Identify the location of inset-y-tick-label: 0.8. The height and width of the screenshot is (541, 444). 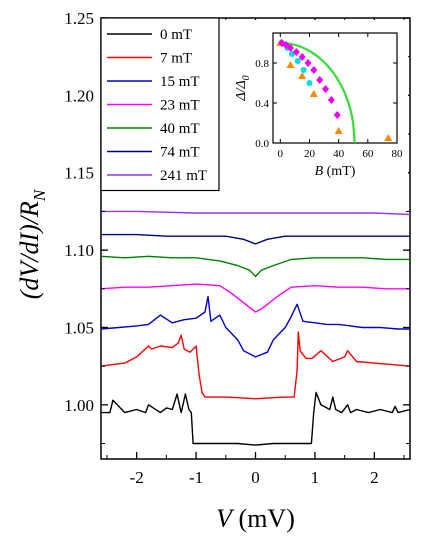
(262, 64).